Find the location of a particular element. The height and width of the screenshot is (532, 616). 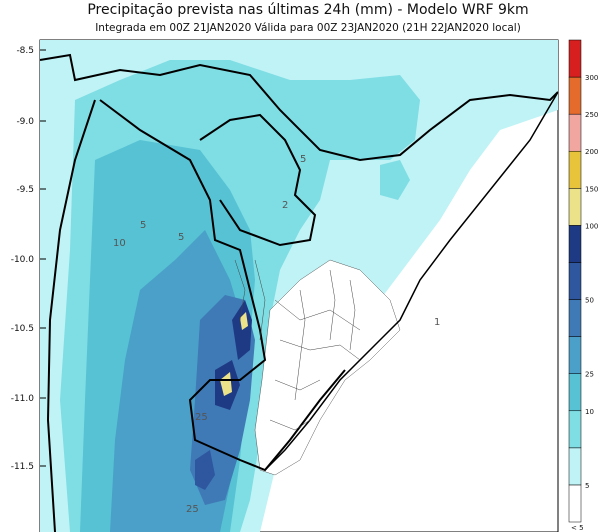

y-tick-label: -10.0 is located at coordinates (23, 260).